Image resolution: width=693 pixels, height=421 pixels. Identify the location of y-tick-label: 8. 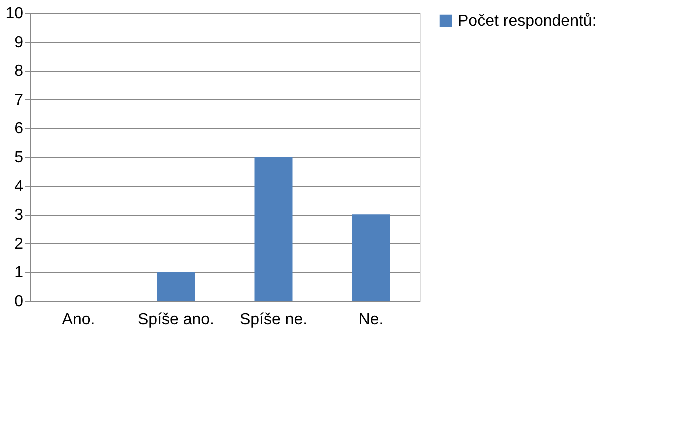
(19, 71).